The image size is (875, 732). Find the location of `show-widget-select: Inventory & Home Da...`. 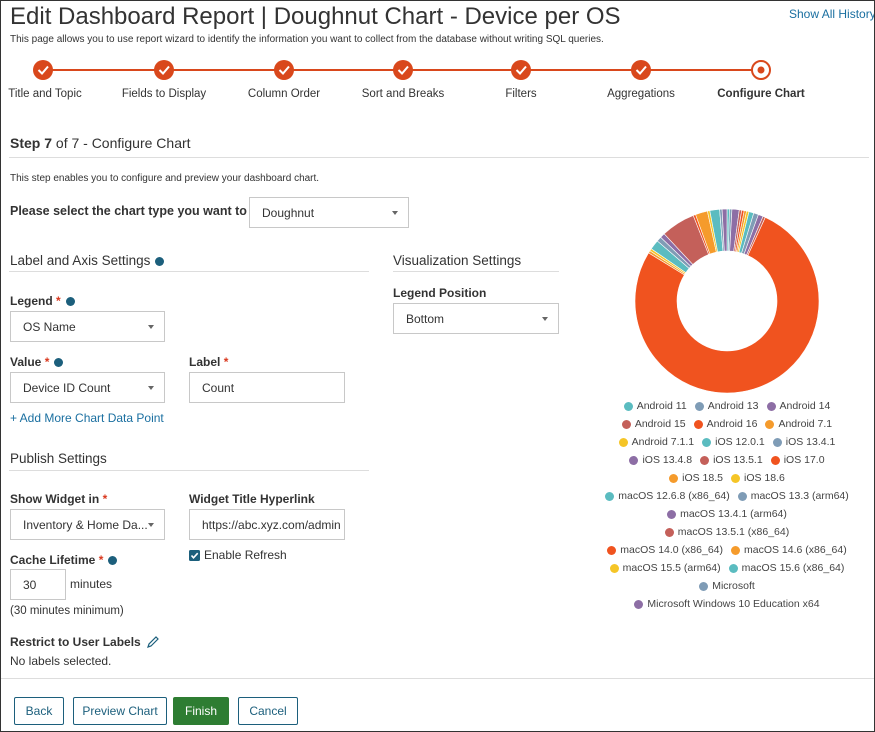

show-widget-select: Inventory & Home Da... is located at coordinates (87, 524).